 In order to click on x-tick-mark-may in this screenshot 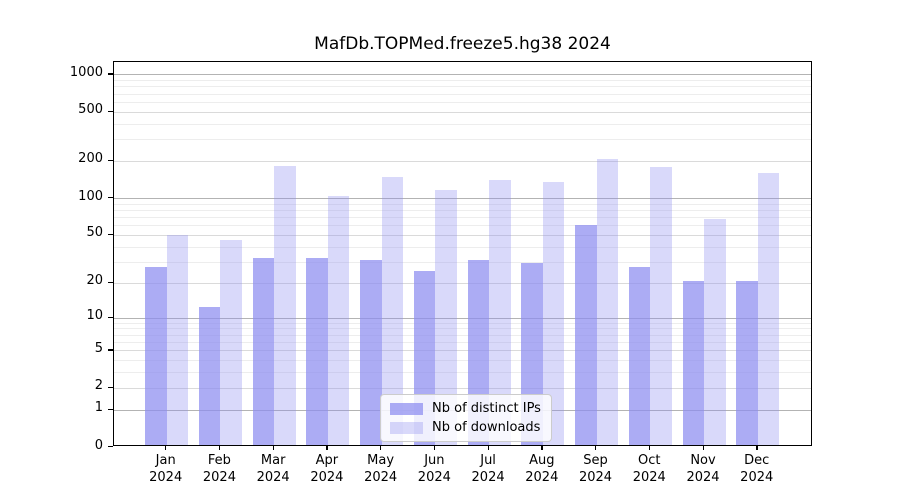, I will do `click(381, 448)`.